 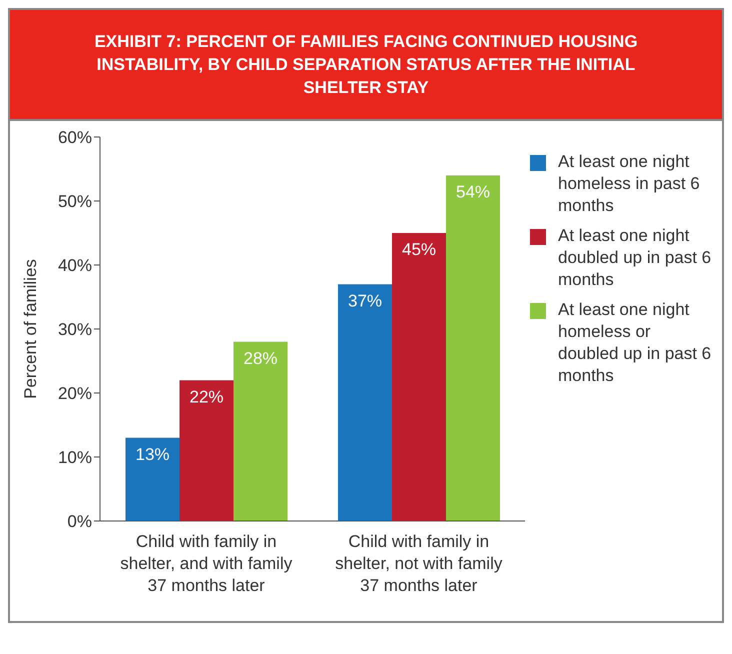 I want to click on data-label: 28%, so click(x=260, y=358).